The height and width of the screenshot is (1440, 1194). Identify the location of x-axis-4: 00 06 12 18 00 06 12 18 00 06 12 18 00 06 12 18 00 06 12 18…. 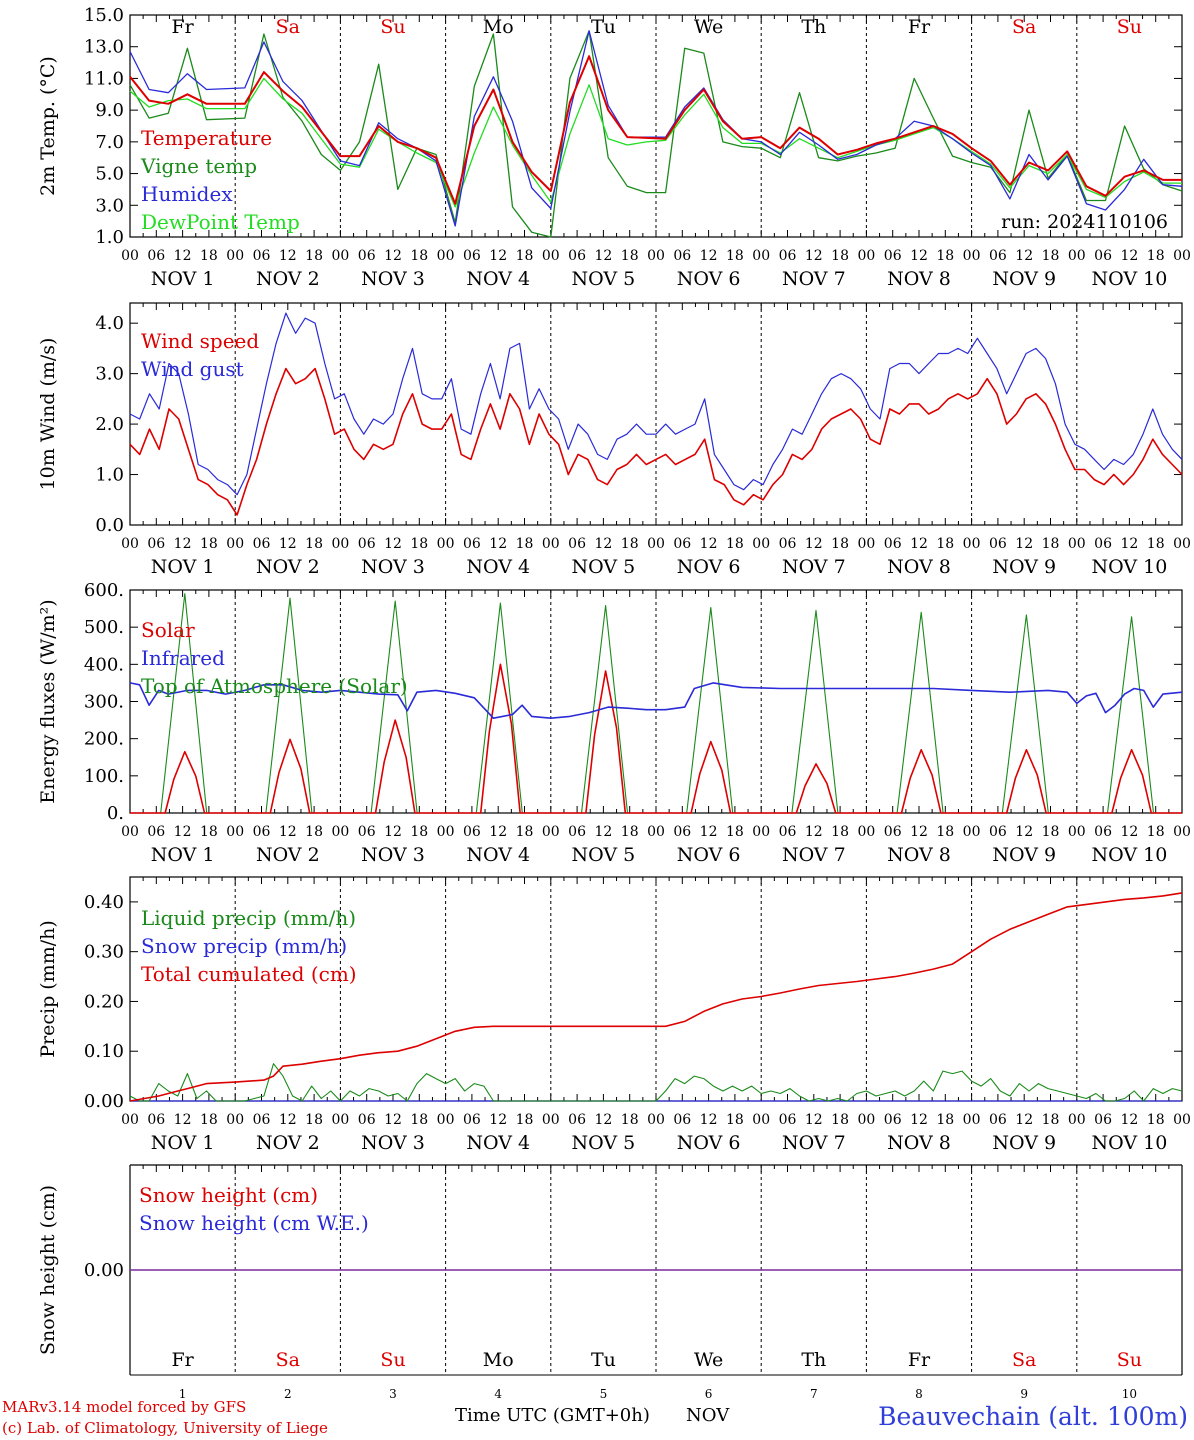
(656, 1133).